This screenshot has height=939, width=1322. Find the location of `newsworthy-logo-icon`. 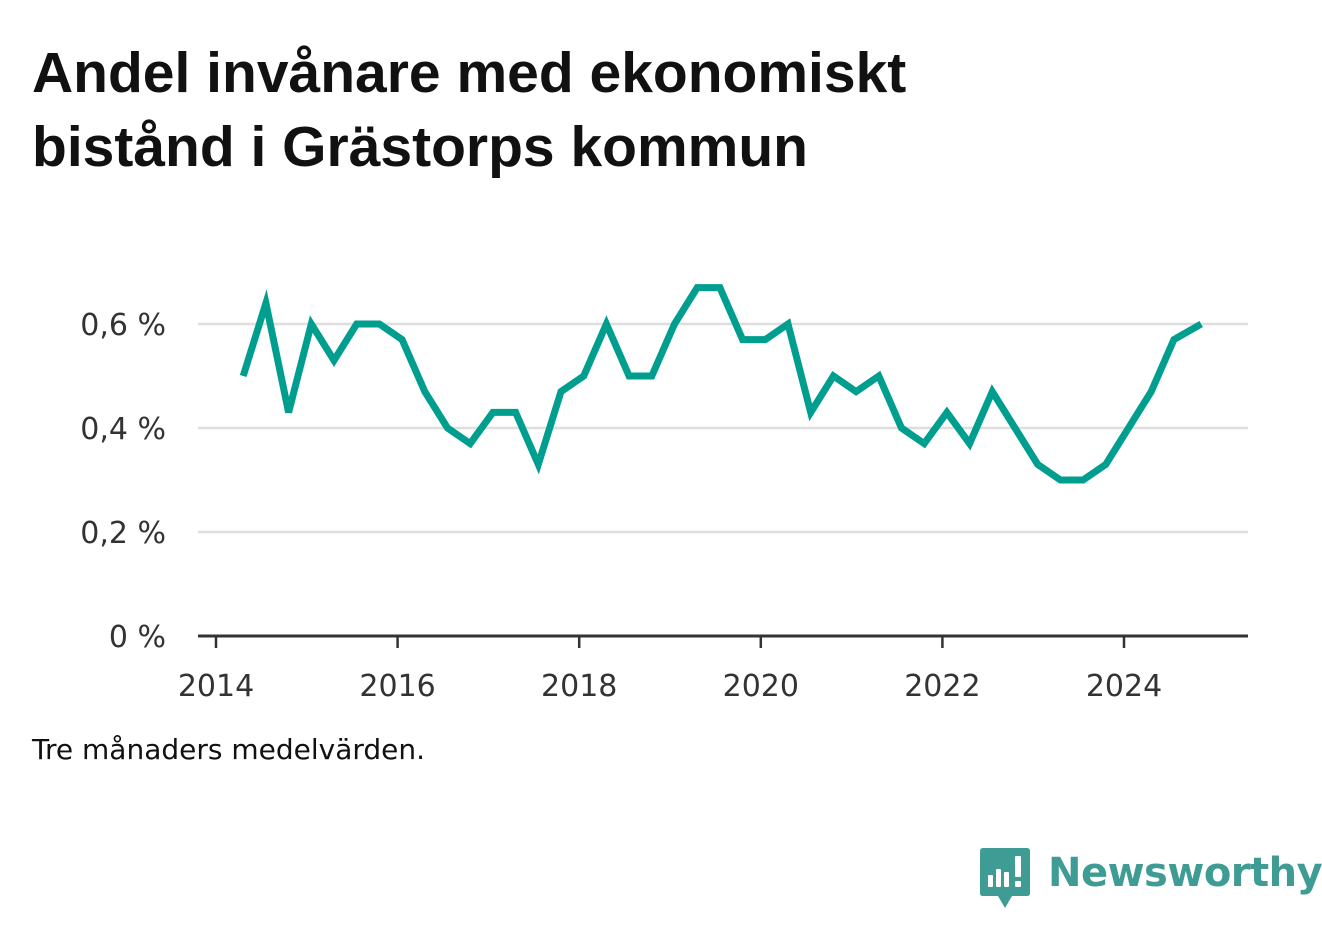

newsworthy-logo-icon is located at coordinates (1005, 878).